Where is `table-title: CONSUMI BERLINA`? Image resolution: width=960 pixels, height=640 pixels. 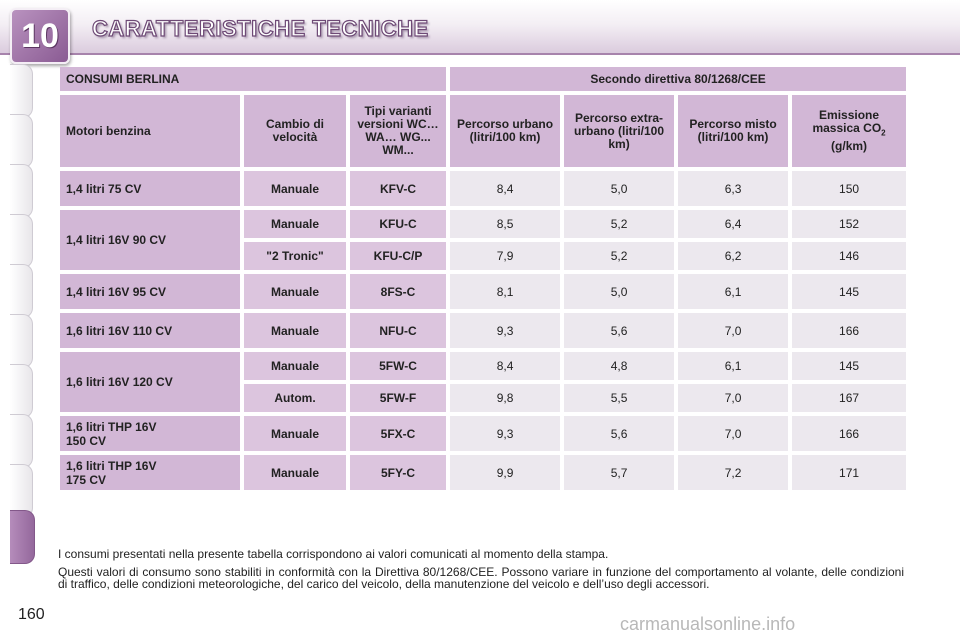 table-title: CONSUMI BERLINA is located at coordinates (253, 79).